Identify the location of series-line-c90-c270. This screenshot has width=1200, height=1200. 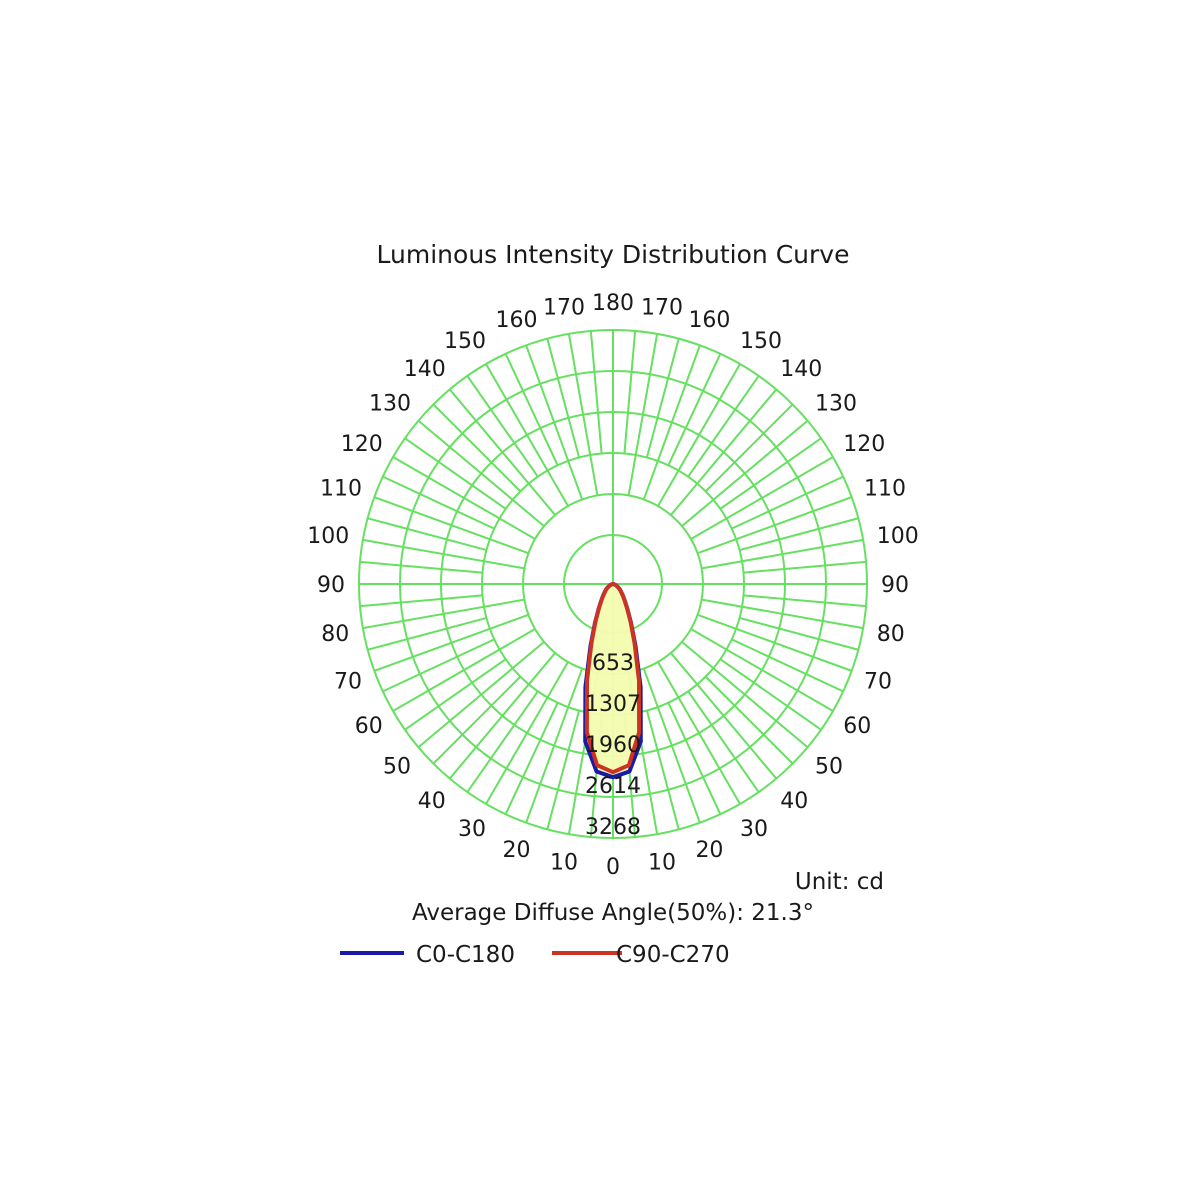
(613, 678).